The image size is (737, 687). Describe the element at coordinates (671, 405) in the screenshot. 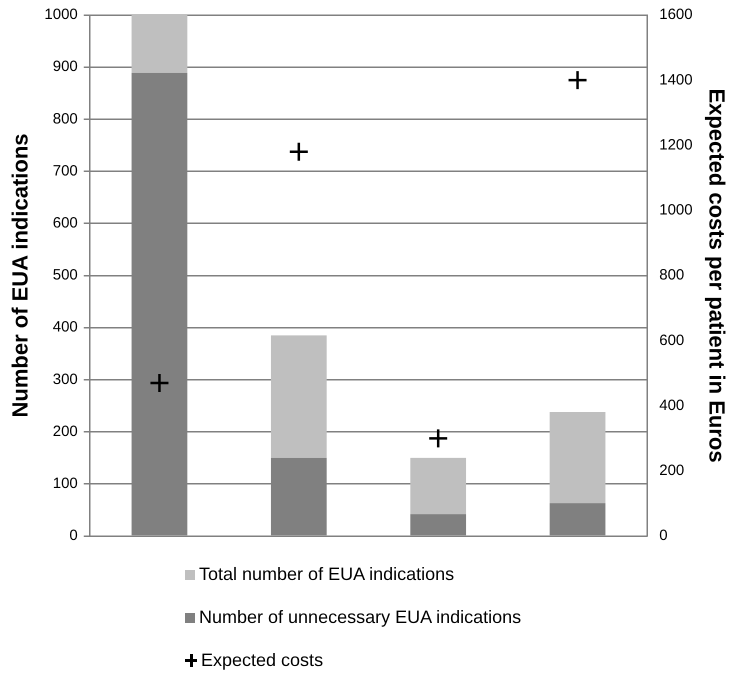

I see `y2-tick-label: 400` at that location.